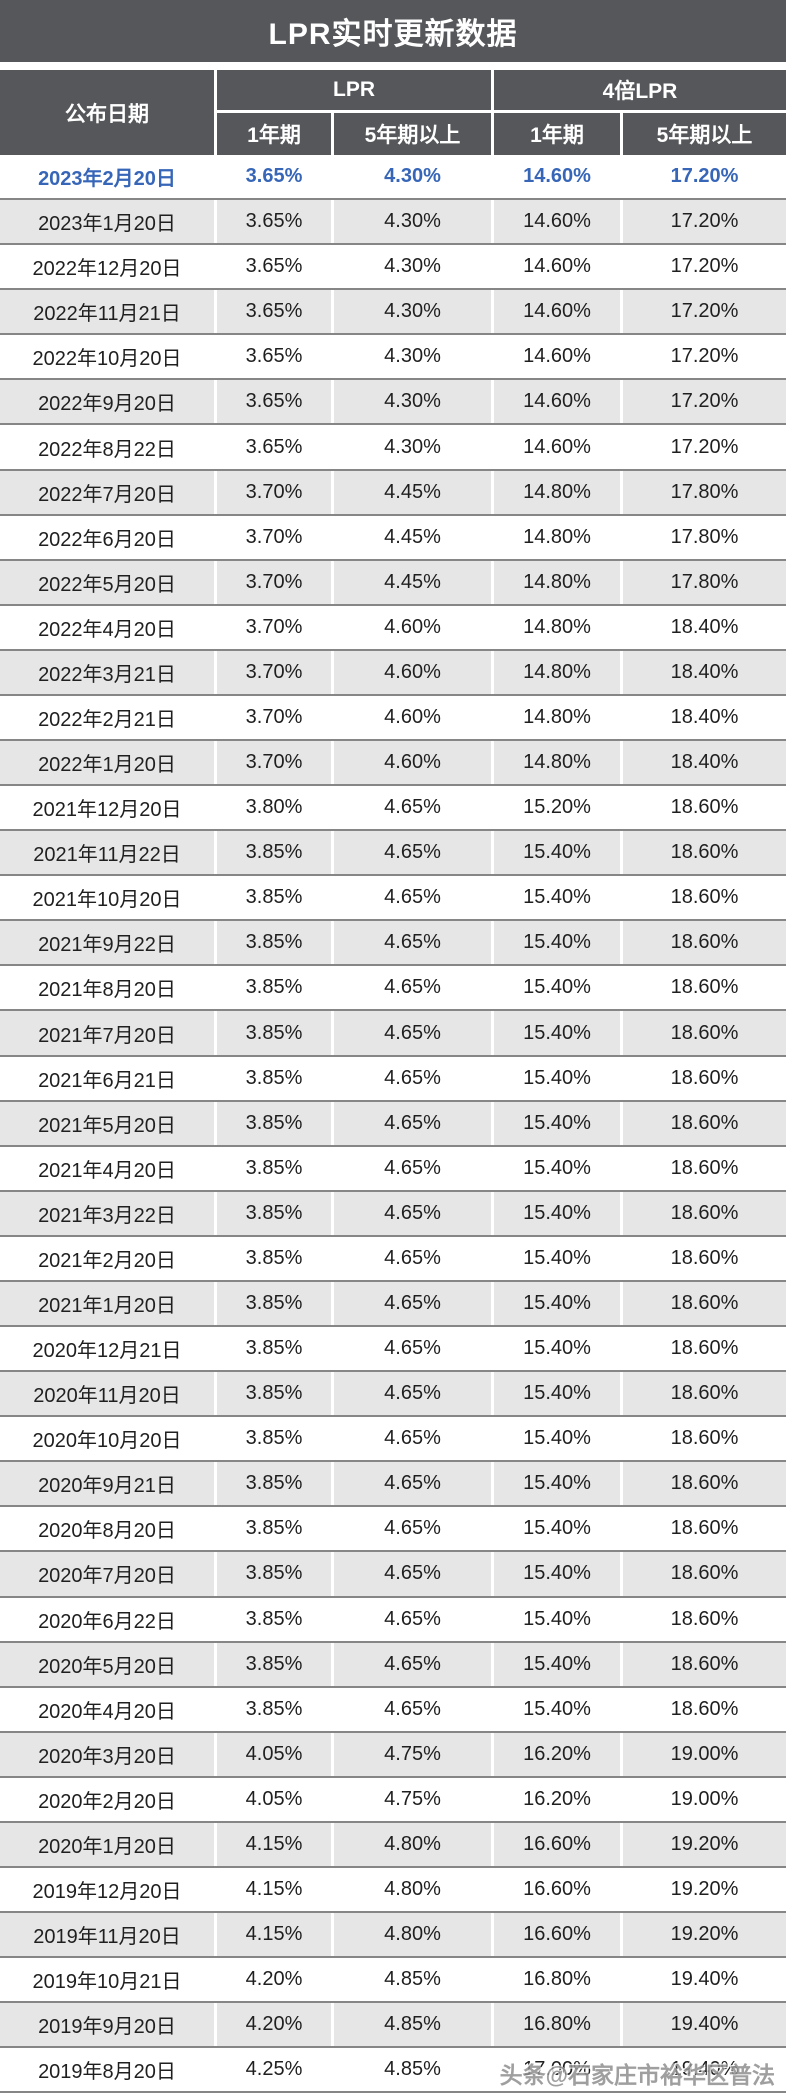 Image resolution: width=786 pixels, height=2094 pixels. Describe the element at coordinates (108, 1574) in the screenshot. I see `date-cell: 2020年7月20日` at that location.